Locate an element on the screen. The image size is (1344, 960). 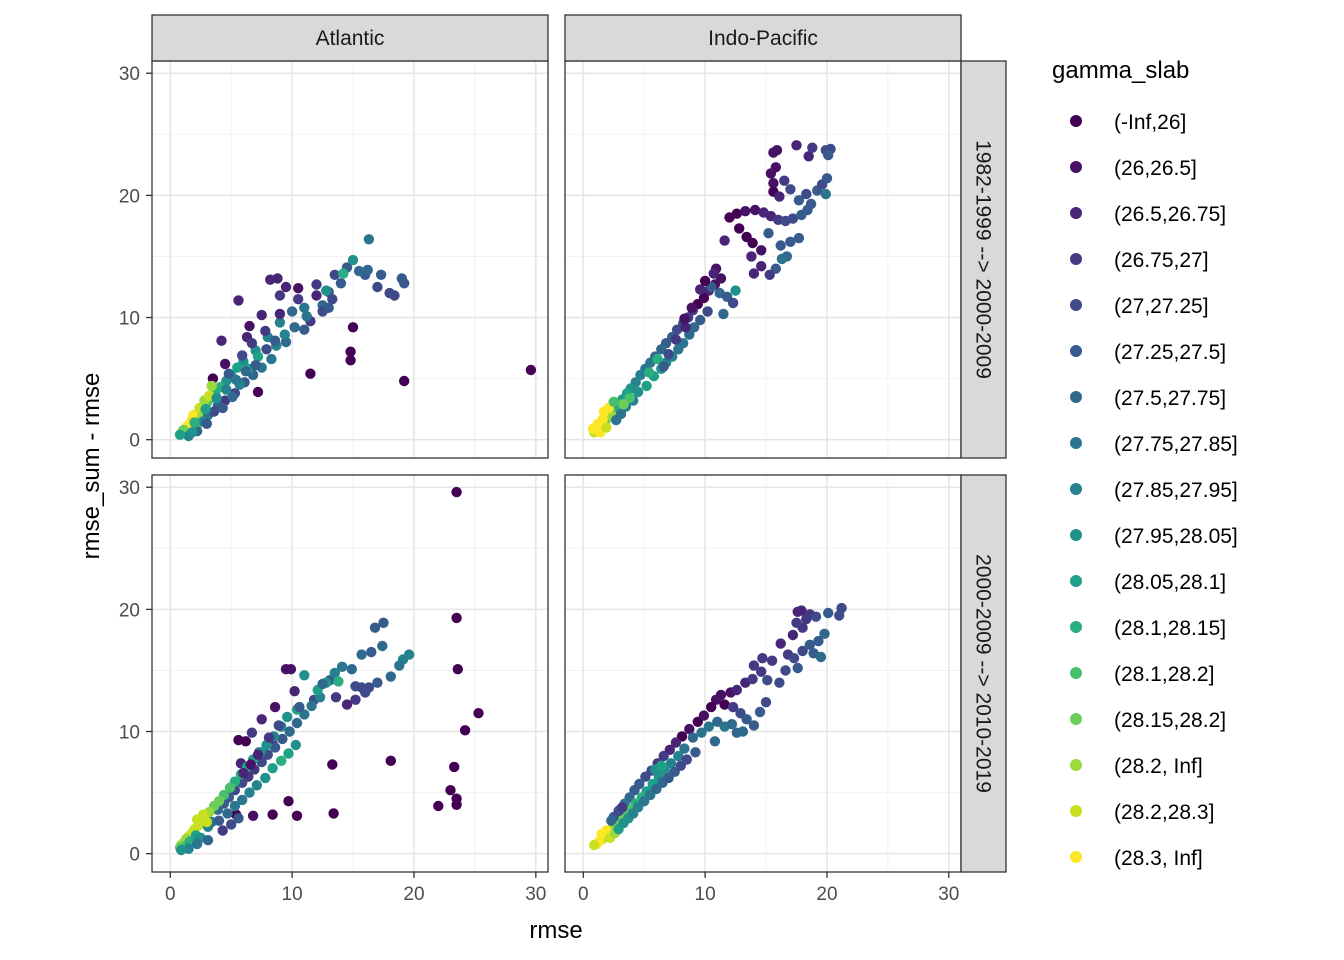
legend-label: (-Inf,26] is located at coordinates (1150, 122).